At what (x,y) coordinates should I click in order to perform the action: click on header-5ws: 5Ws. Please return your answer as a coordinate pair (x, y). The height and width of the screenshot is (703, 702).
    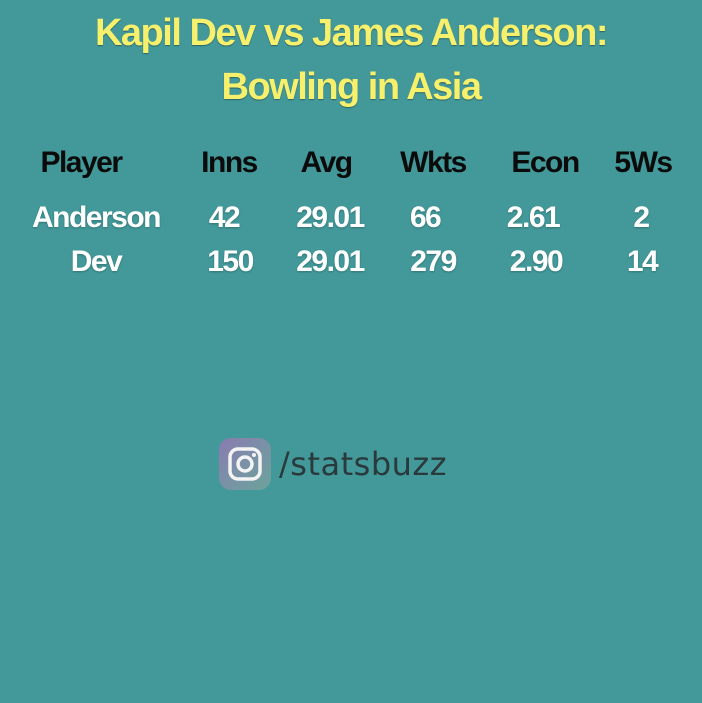
    Looking at the image, I should click on (643, 162).